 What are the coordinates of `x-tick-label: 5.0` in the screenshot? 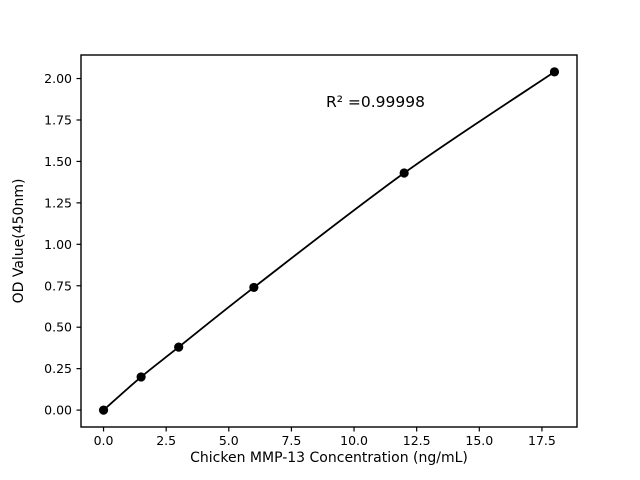 It's located at (229, 440).